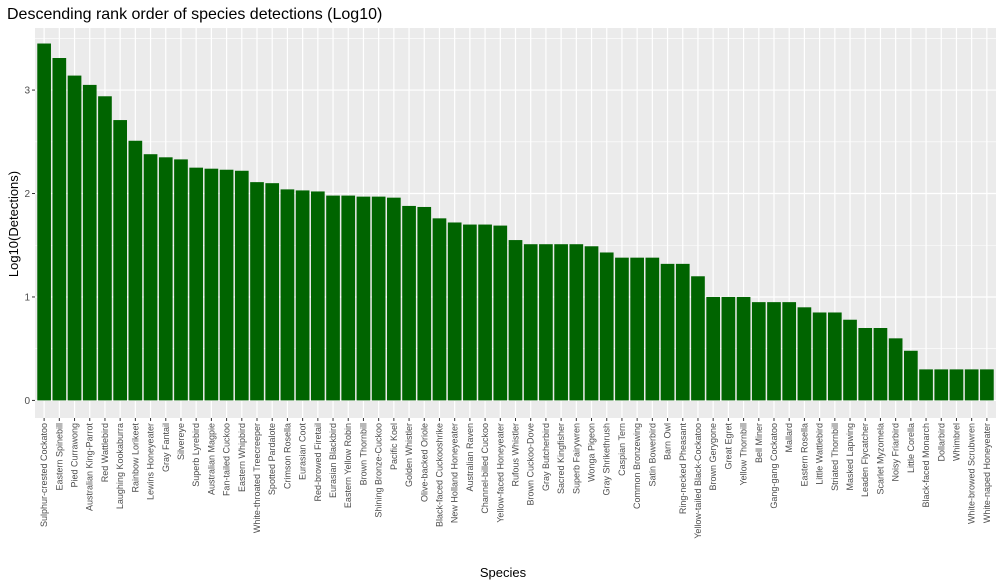 This screenshot has height=586, width=1000. I want to click on x-tick-label: Eastern Rosella, so click(804, 455).